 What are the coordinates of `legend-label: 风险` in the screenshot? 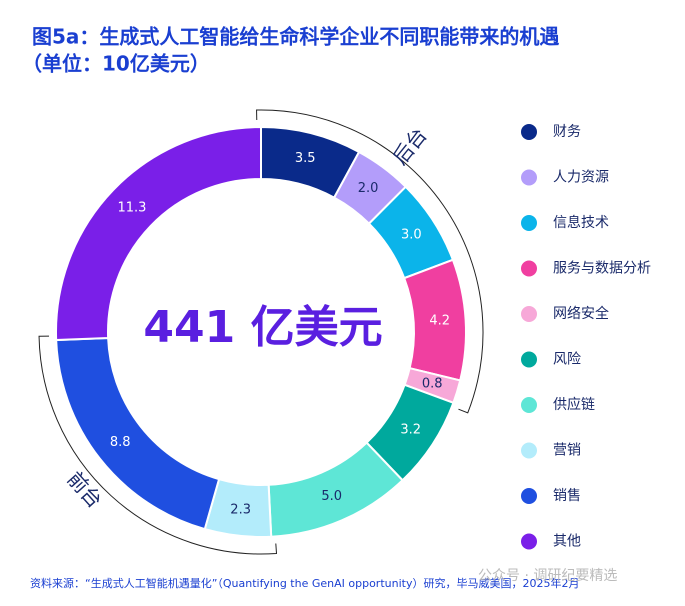 It's located at (567, 360).